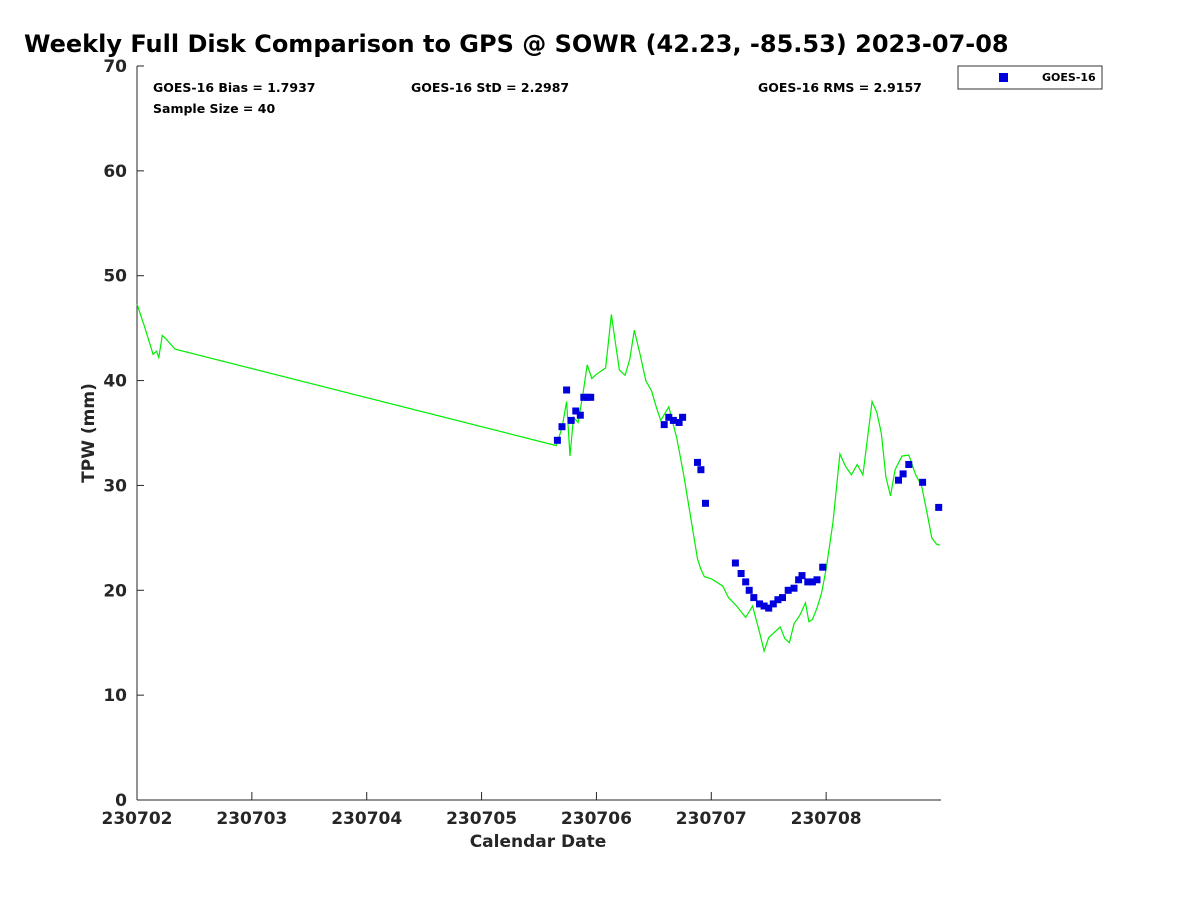 Image resolution: width=1200 pixels, height=900 pixels. What do you see at coordinates (481, 819) in the screenshot?
I see `x-tick-label: 230705` at bounding box center [481, 819].